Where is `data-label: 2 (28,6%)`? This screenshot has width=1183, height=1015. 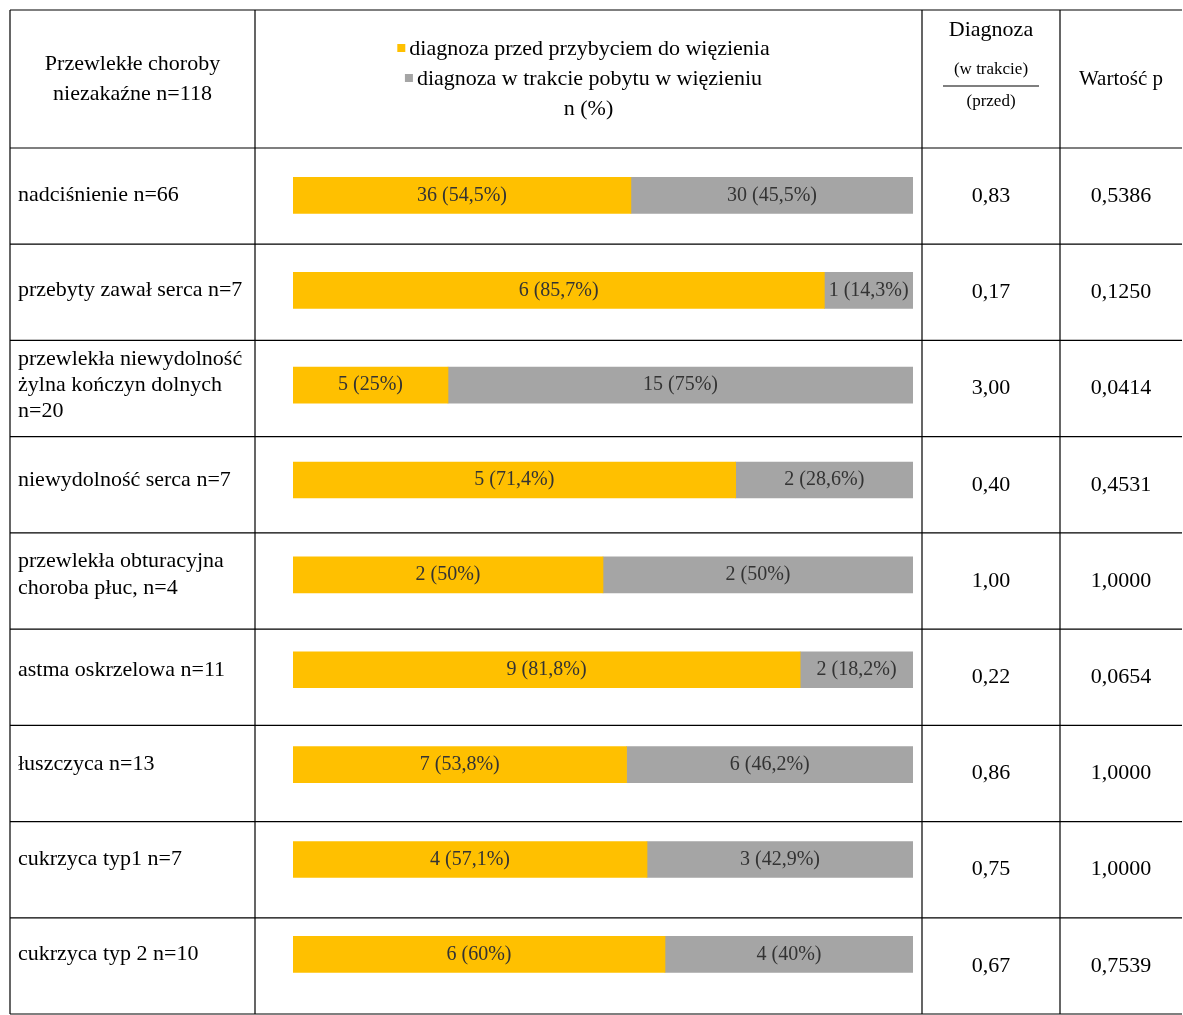 data-label: 2 (28,6%) is located at coordinates (824, 479).